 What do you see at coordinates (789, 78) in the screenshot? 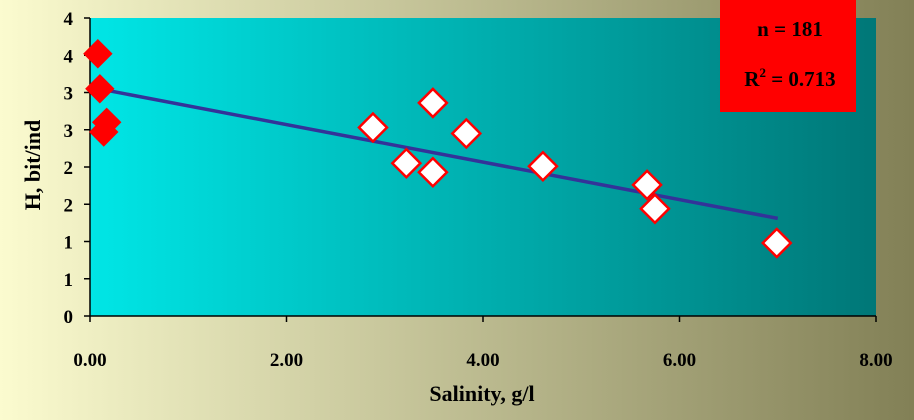
I see `stats-r2: R2 = 0.713` at bounding box center [789, 78].